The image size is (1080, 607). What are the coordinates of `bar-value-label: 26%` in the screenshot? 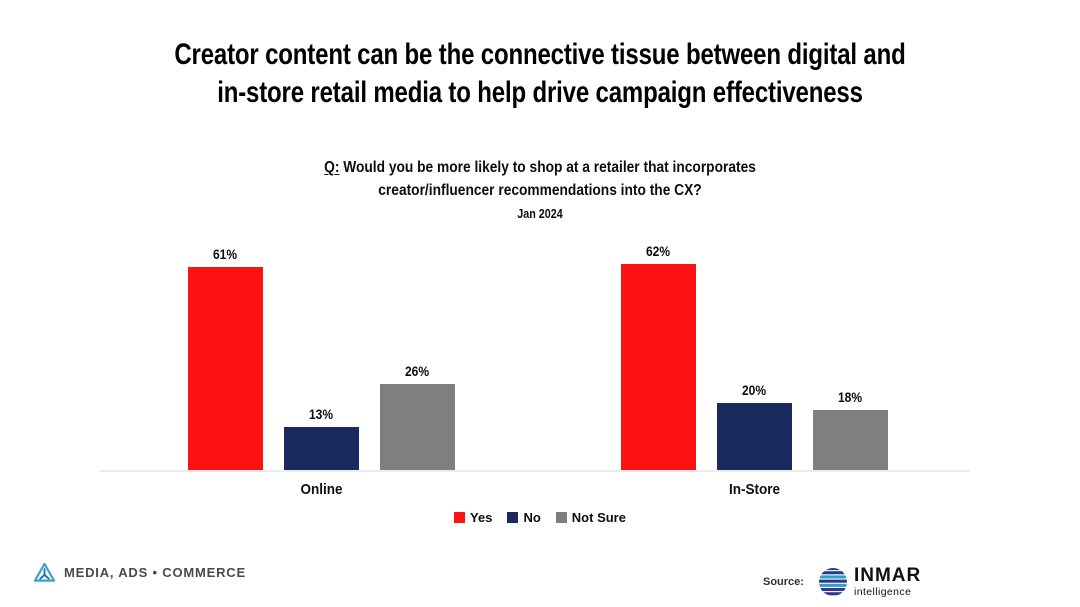 It's located at (417, 370).